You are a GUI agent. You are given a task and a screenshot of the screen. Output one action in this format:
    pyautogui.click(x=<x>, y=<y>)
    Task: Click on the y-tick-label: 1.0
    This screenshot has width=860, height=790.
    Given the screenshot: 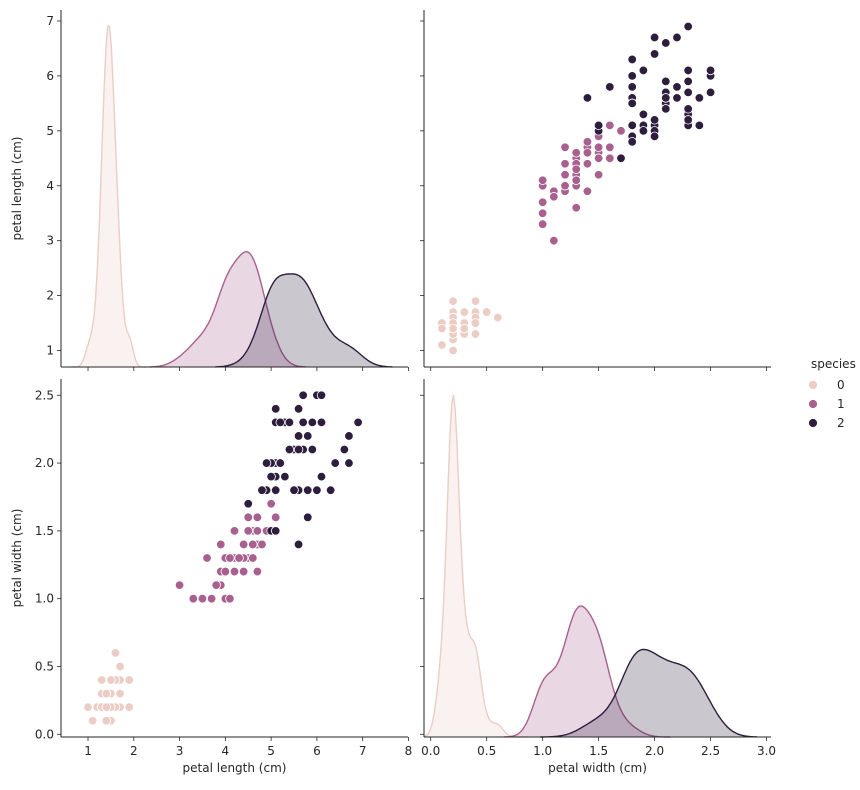 What is the action you would take?
    pyautogui.click(x=44, y=599)
    